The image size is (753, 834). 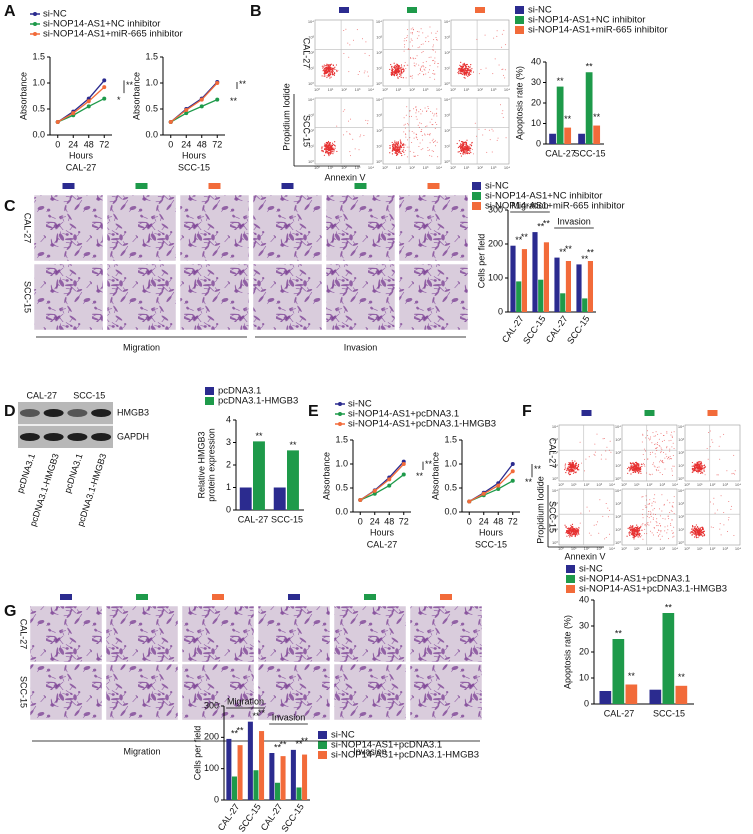 I want to click on x-tick-label: 48, so click(x=89, y=144).